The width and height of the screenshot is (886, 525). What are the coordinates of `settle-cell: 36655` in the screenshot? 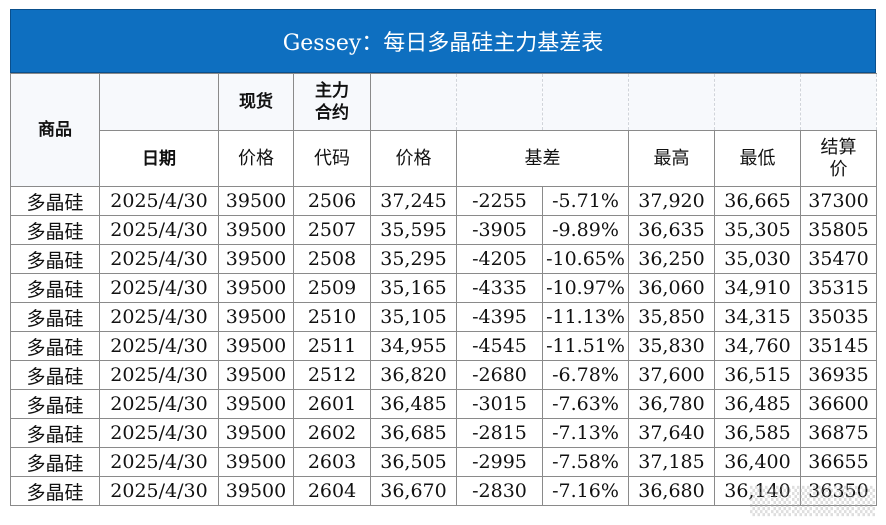 It's located at (838, 462).